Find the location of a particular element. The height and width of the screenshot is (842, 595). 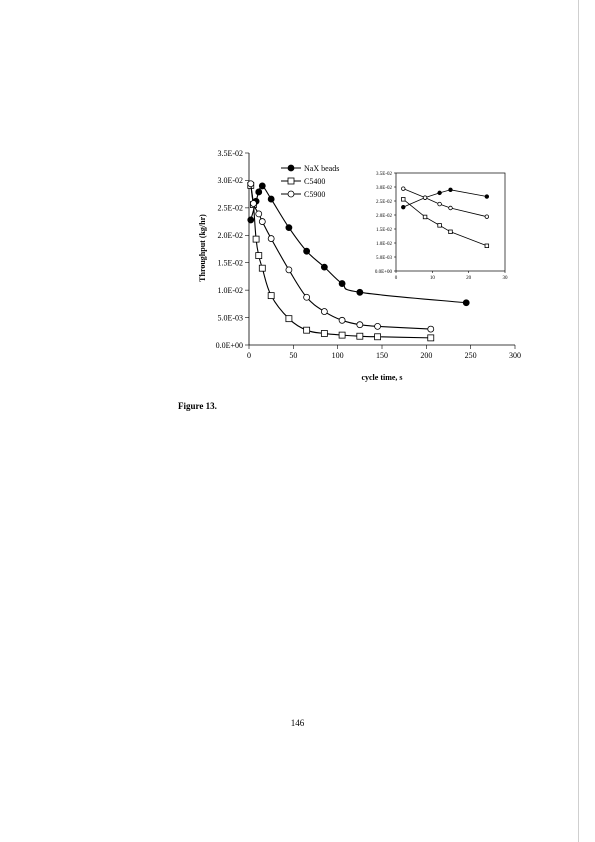

legend-item: C5900 is located at coordinates (303, 194).